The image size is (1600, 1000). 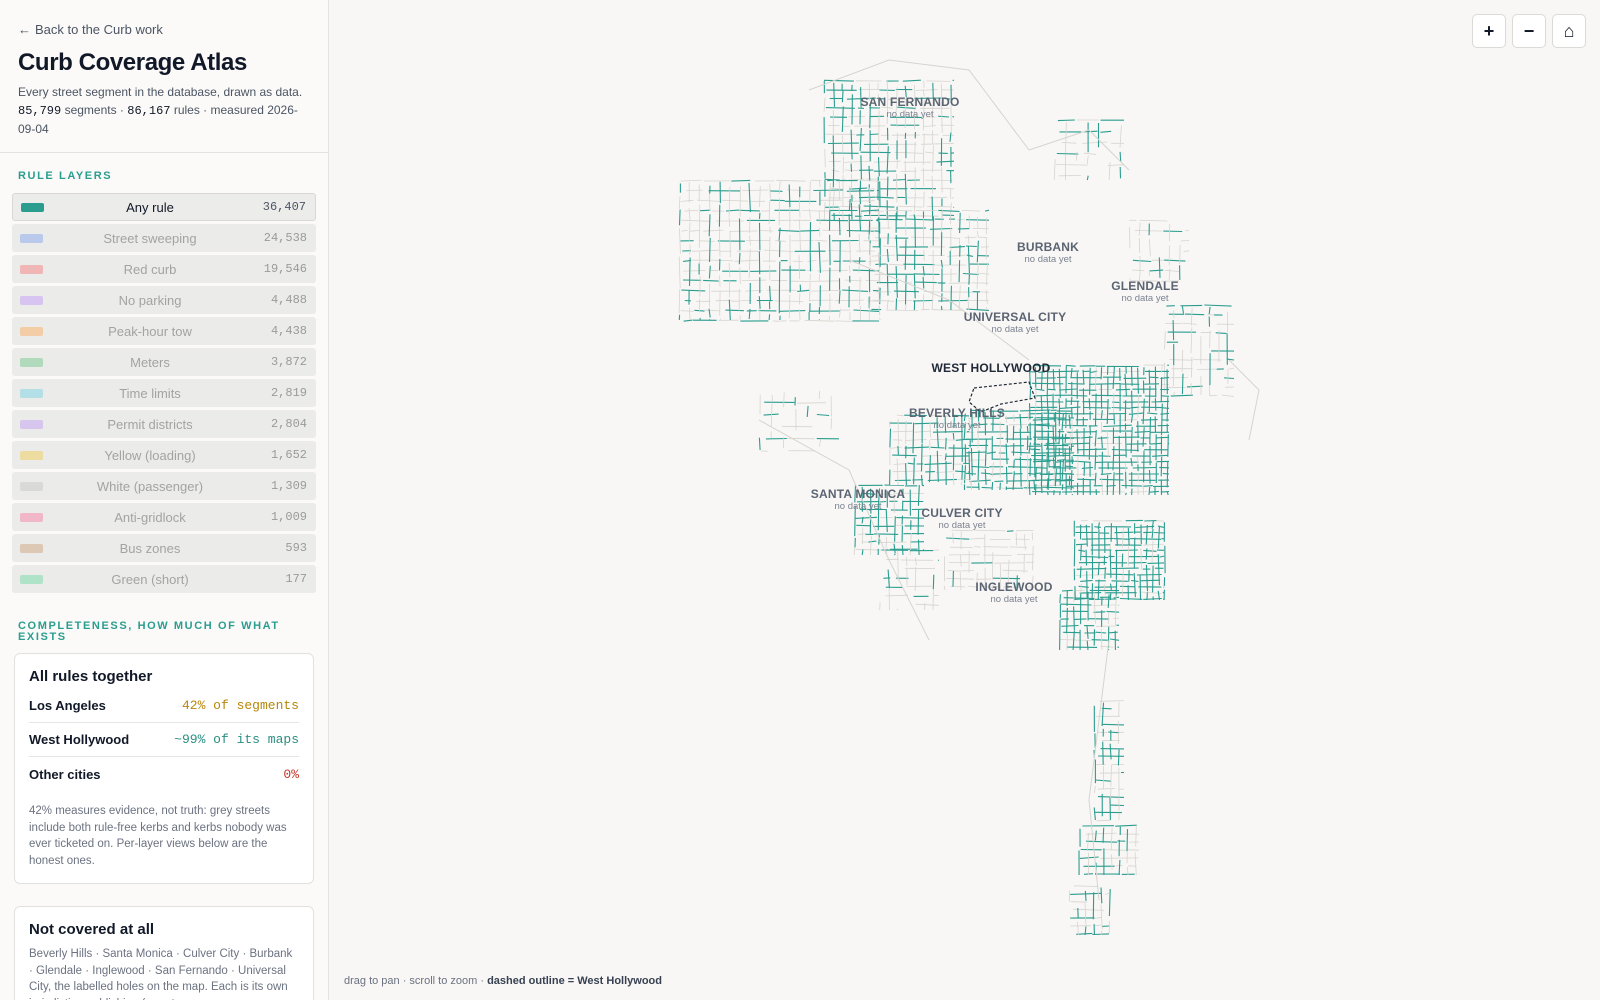 I want to click on arterial-road, so click(x=1079, y=150).